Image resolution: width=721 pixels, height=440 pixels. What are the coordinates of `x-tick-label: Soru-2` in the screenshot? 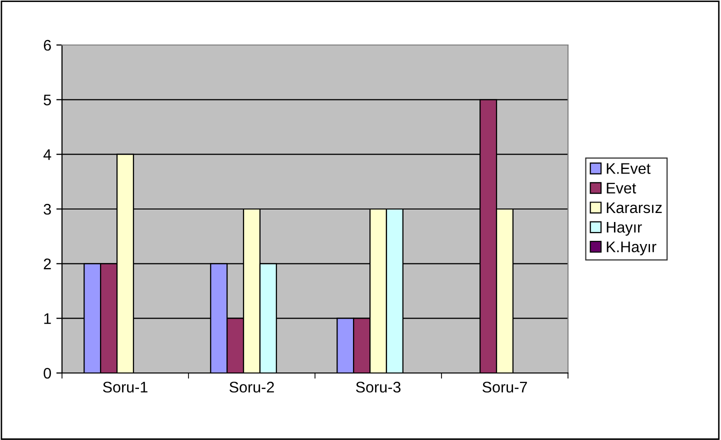 It's located at (252, 387).